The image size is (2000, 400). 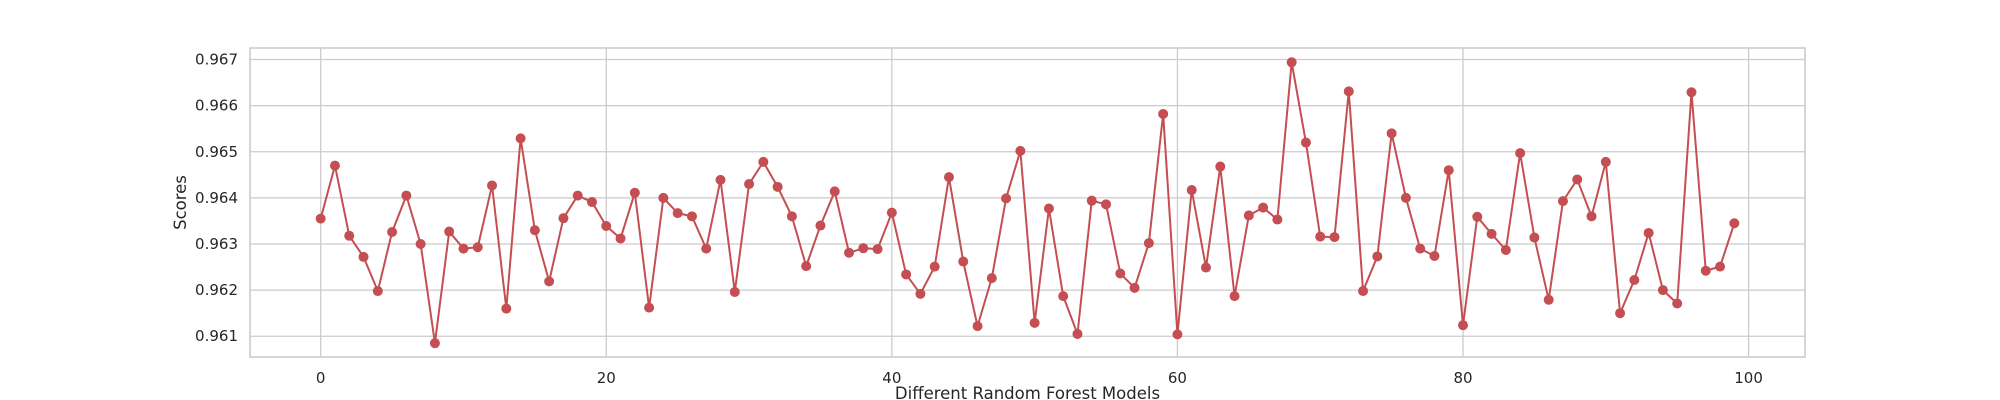 I want to click on y-tick-label: 0.964, so click(x=216, y=198).